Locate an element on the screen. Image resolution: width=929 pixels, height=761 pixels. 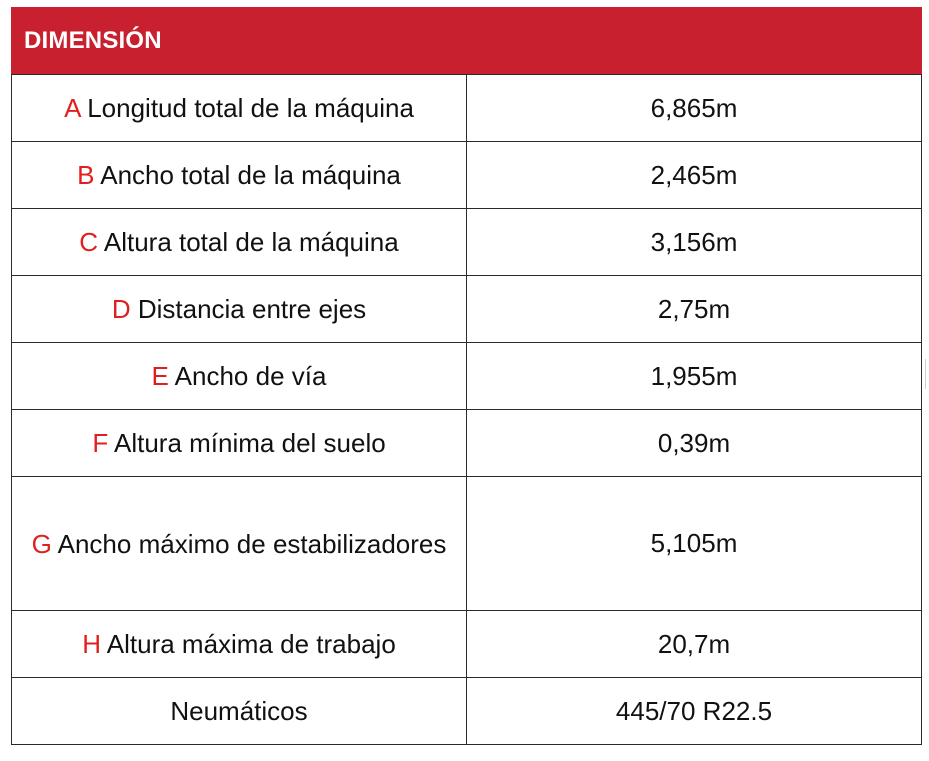
dimension-letter: E is located at coordinates (160, 376).